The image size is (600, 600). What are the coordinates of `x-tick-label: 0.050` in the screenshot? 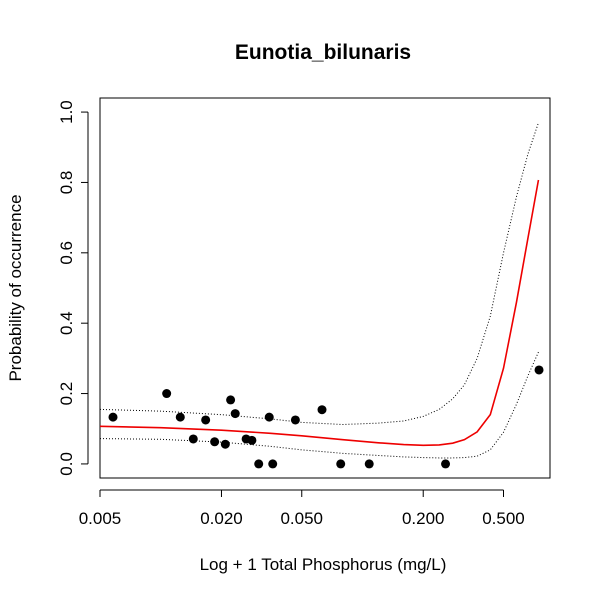 It's located at (301, 518).